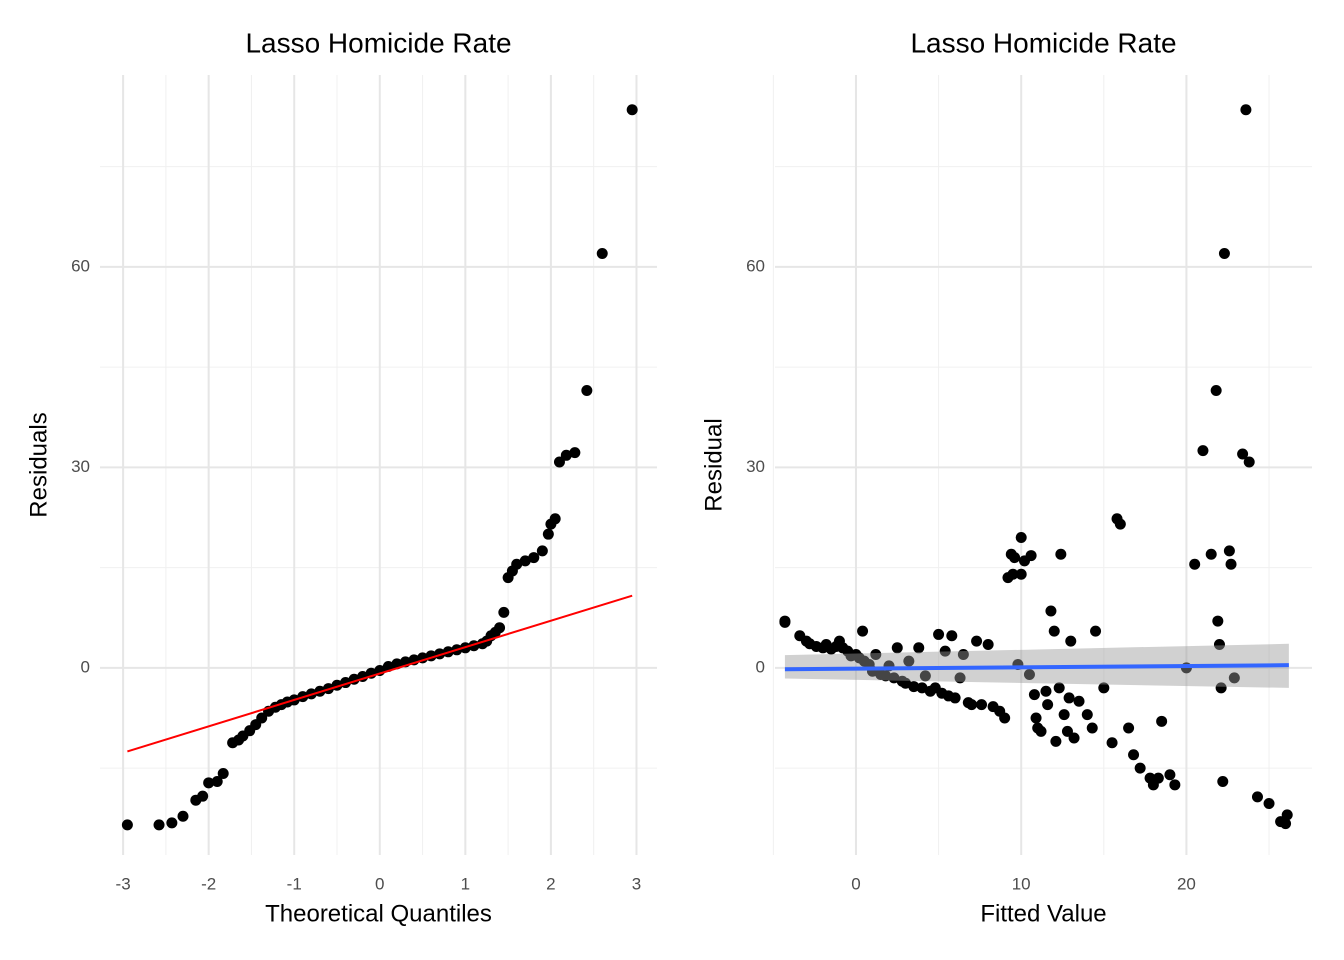  Describe the element at coordinates (80, 466) in the screenshot. I see `y-tick-label: 30` at that location.